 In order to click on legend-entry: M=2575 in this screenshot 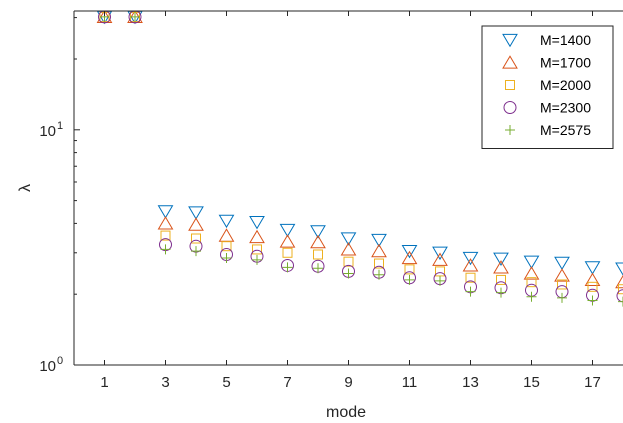, I will do `click(548, 130)`.